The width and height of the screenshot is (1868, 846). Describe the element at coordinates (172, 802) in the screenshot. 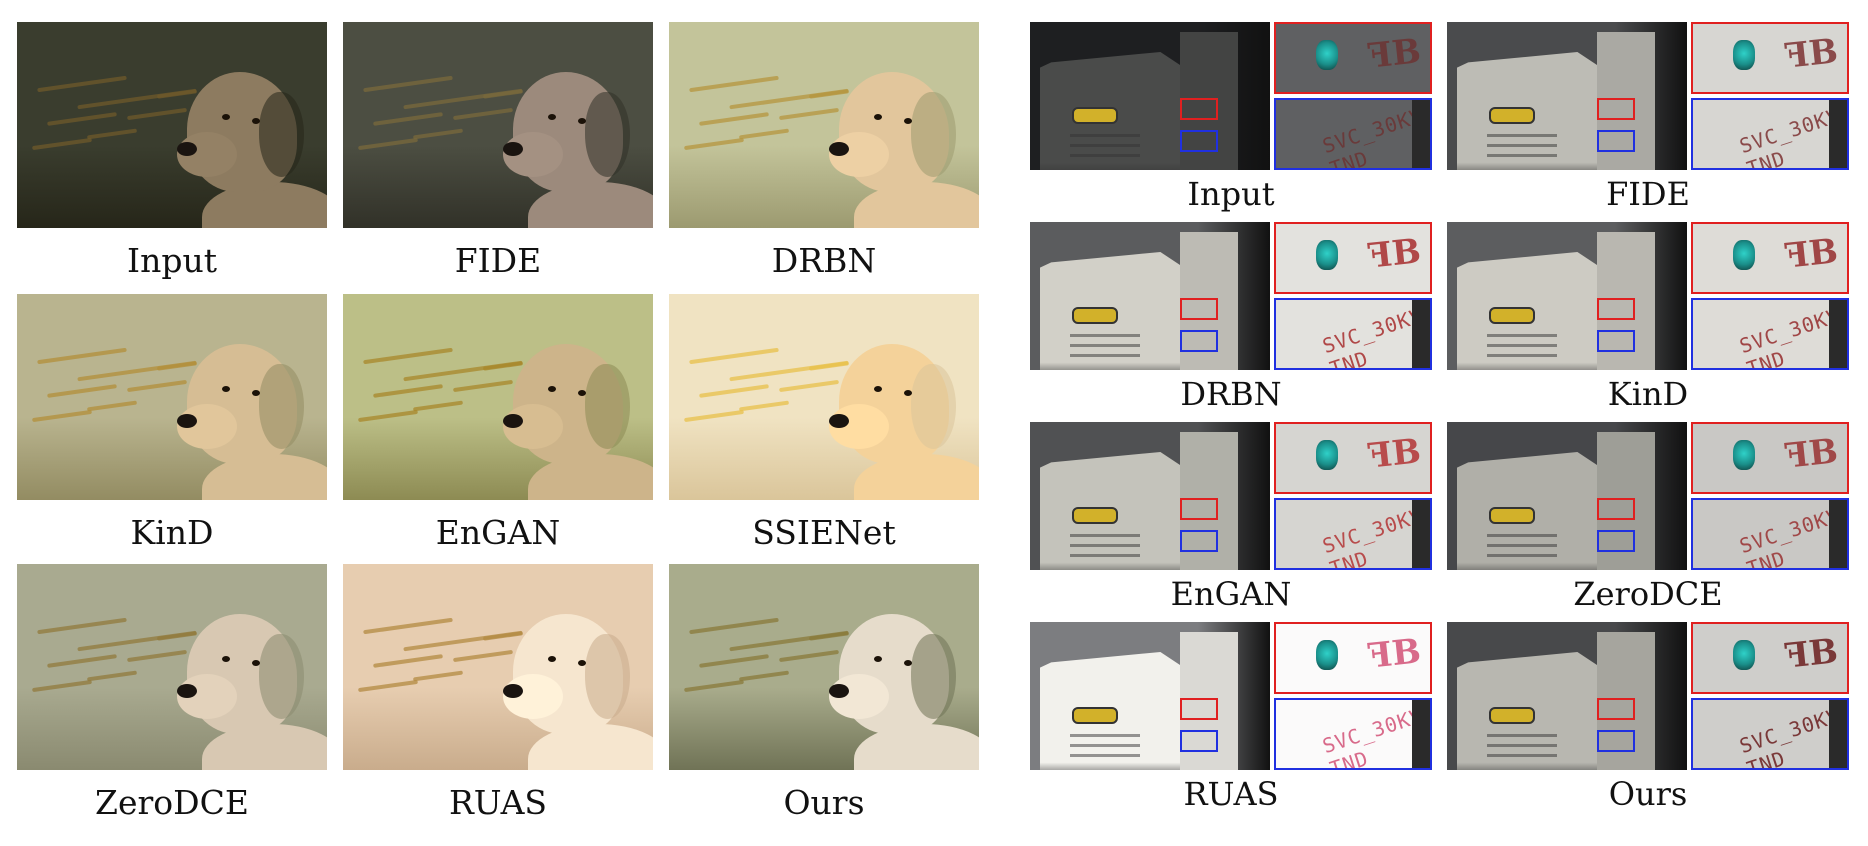

I see `caption-zerodce: ZeroDCE` at that location.